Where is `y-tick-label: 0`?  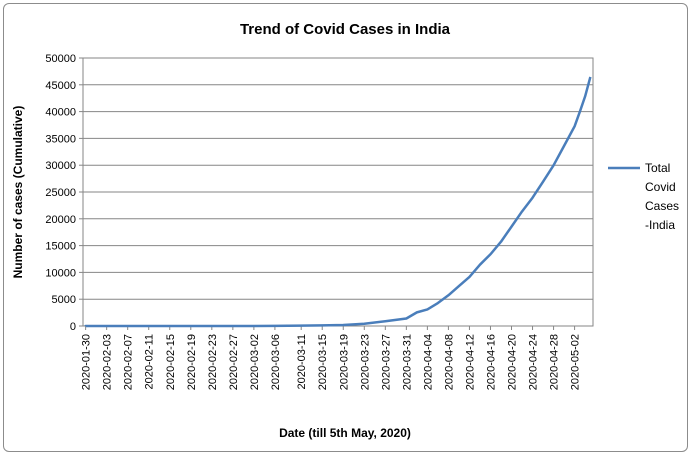 y-tick-label: 0 is located at coordinates (73, 327).